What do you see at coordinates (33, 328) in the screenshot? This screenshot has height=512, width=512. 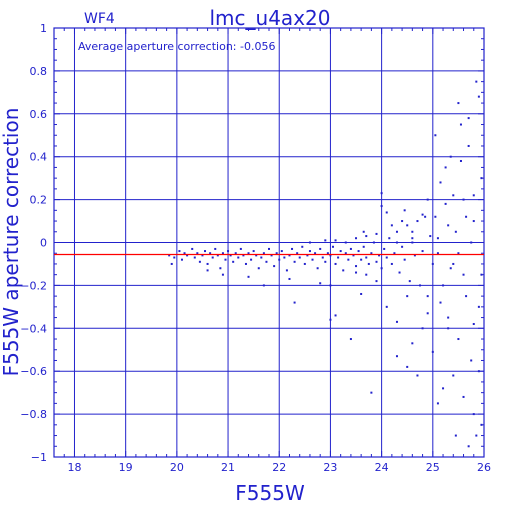 I see `y-tick-label: −0.4` at bounding box center [33, 328].